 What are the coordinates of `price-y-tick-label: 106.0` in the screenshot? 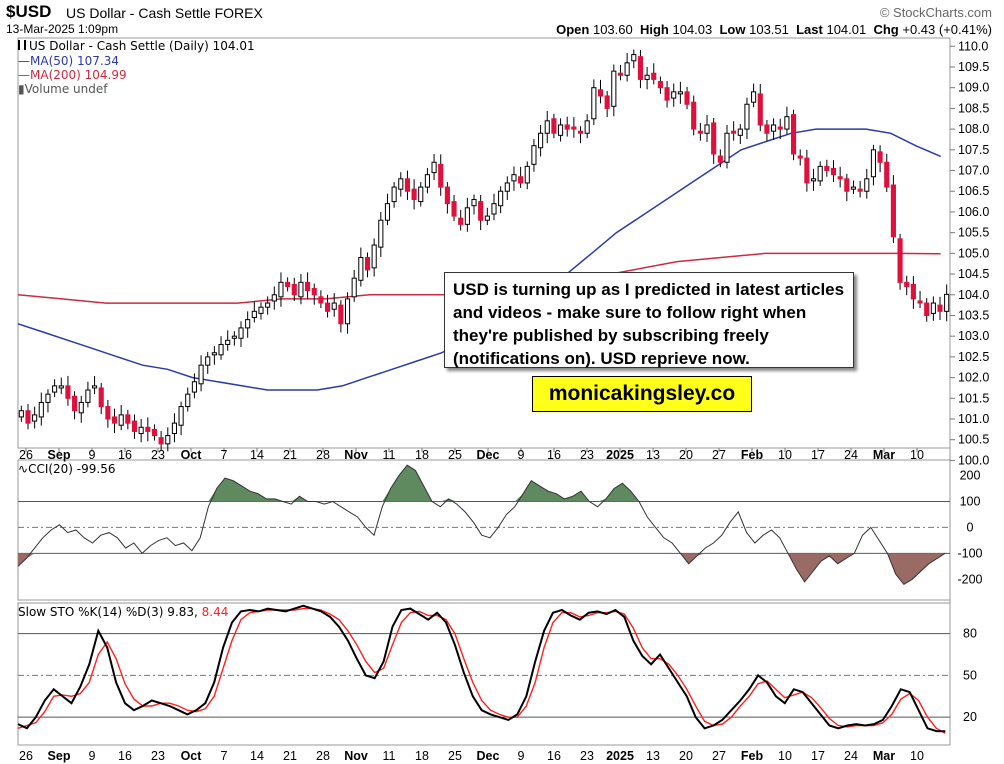 It's located at (973, 212).